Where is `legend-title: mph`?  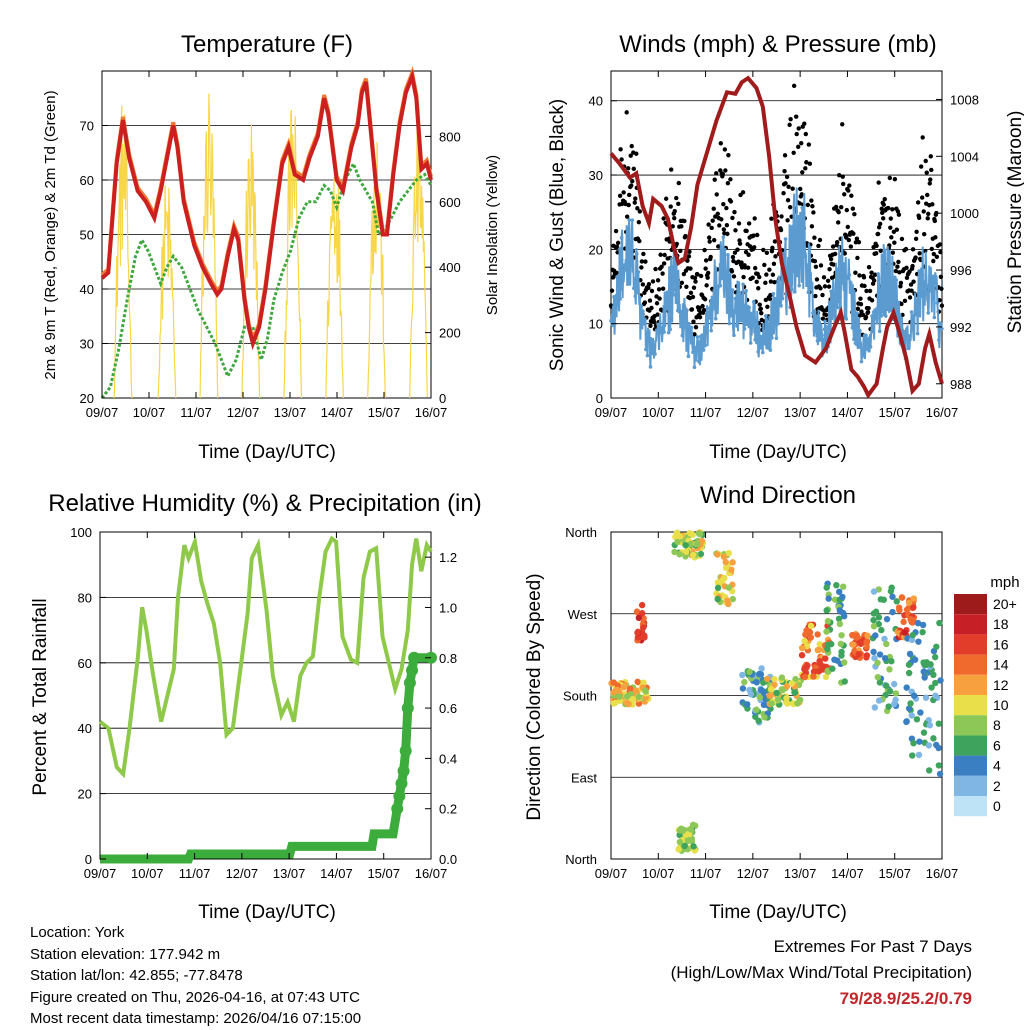
legend-title: mph is located at coordinates (1004, 582).